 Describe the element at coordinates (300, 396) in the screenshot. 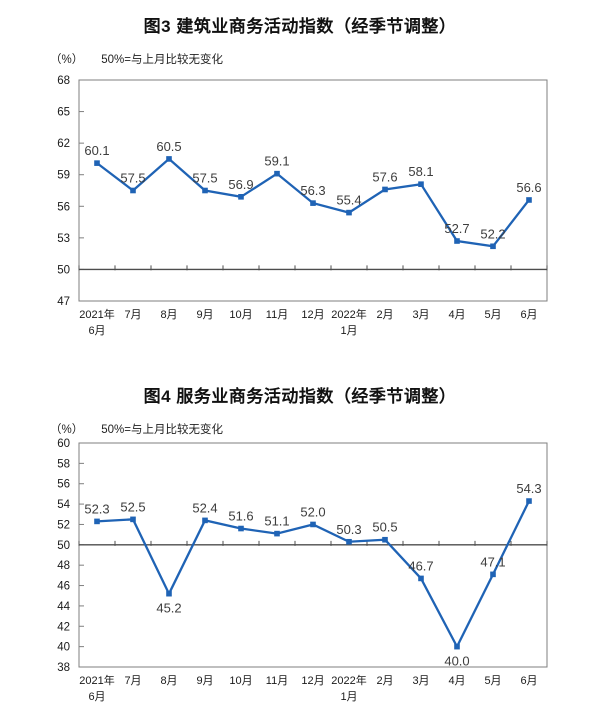

I see `chart4-title: 图4 服务业商务活动指数（经季节调整）` at that location.